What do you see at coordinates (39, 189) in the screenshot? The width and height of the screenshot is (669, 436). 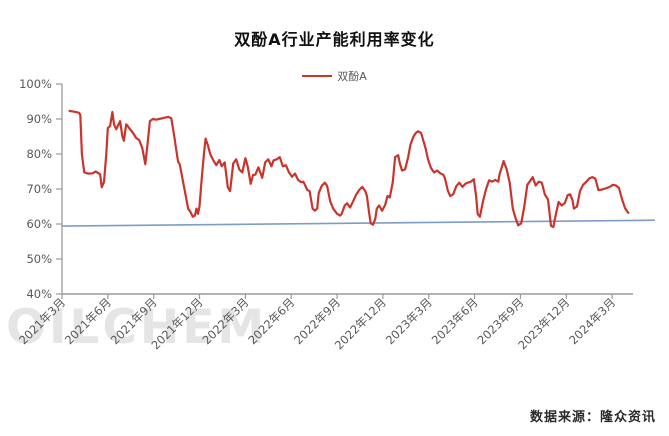 I see `y-tick-label: 70%` at bounding box center [39, 189].